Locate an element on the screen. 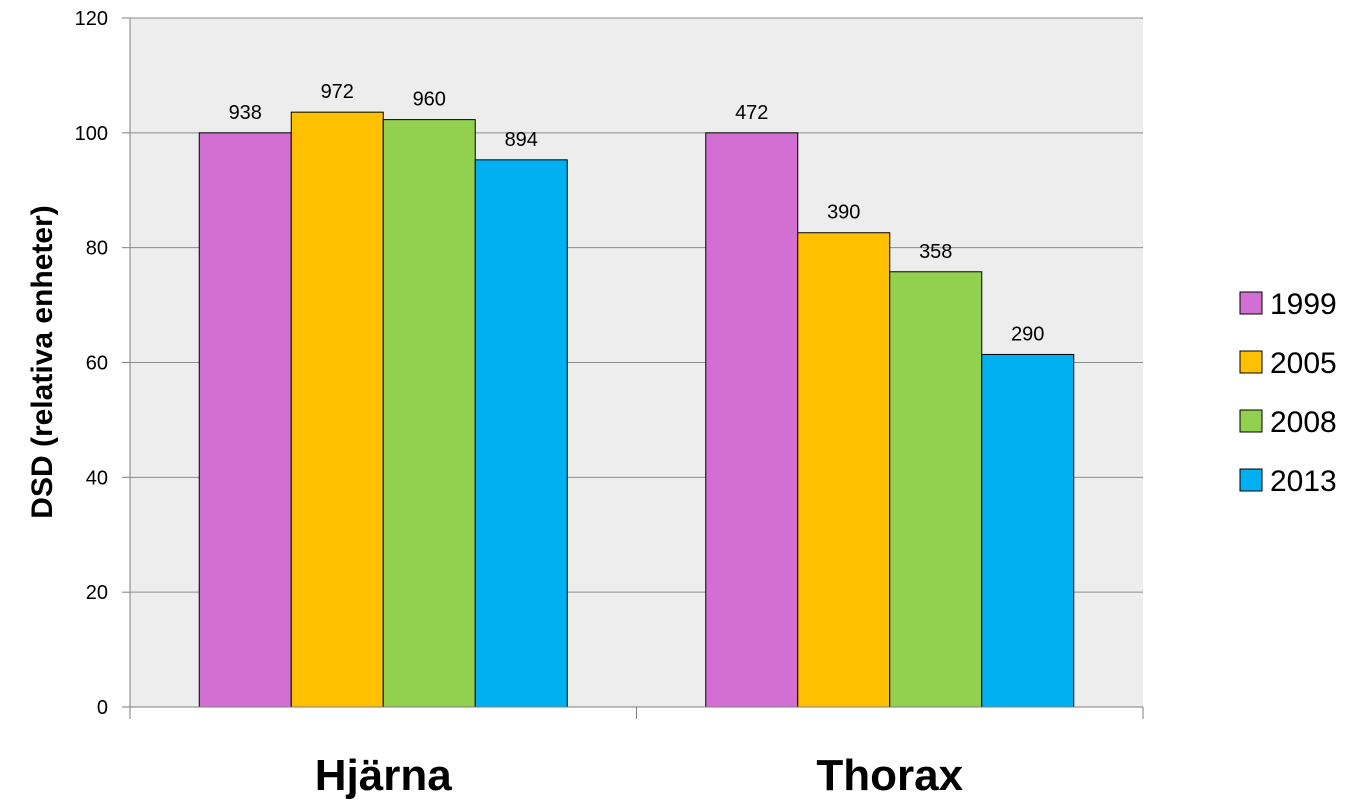 The width and height of the screenshot is (1368, 804). y-axis-title: DSD (relativa enheter) is located at coordinates (42, 361).